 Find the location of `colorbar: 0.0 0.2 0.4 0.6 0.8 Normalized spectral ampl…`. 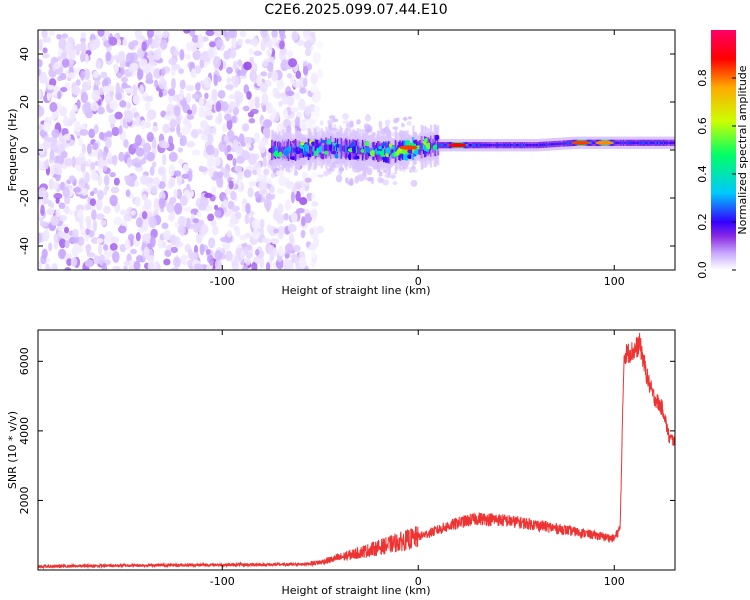

colorbar: 0.0 0.2 0.4 0.6 0.8 Normalized spectral ampl… is located at coordinates (722, 154).